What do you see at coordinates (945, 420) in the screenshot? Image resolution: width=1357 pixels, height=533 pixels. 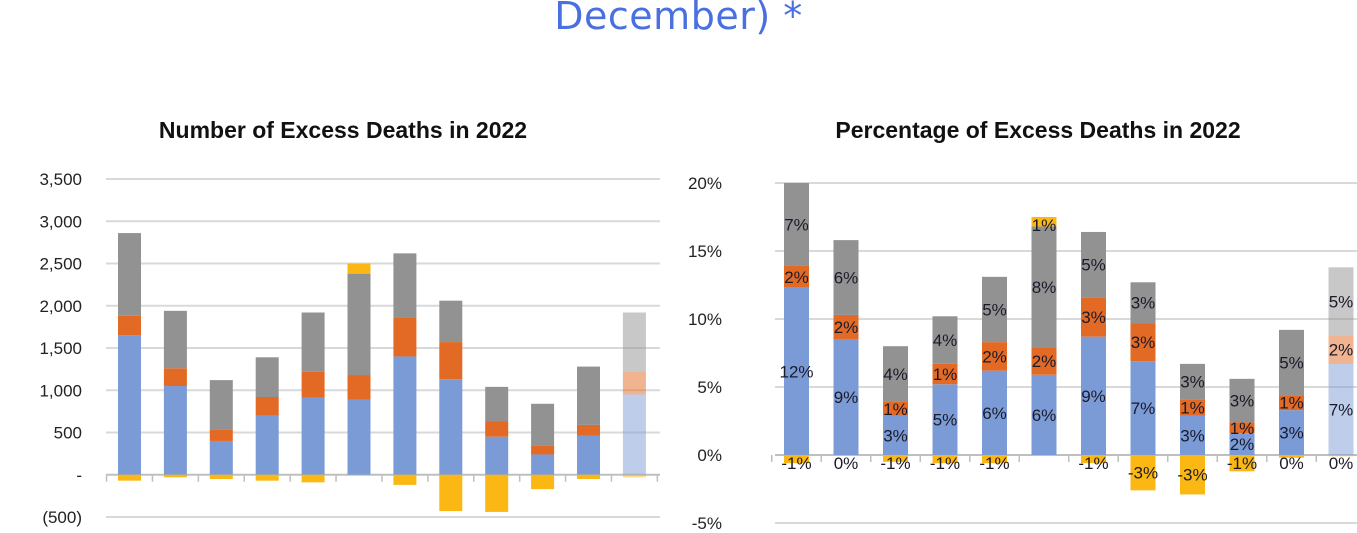 I see `data-label-blue: 5%` at bounding box center [945, 420].